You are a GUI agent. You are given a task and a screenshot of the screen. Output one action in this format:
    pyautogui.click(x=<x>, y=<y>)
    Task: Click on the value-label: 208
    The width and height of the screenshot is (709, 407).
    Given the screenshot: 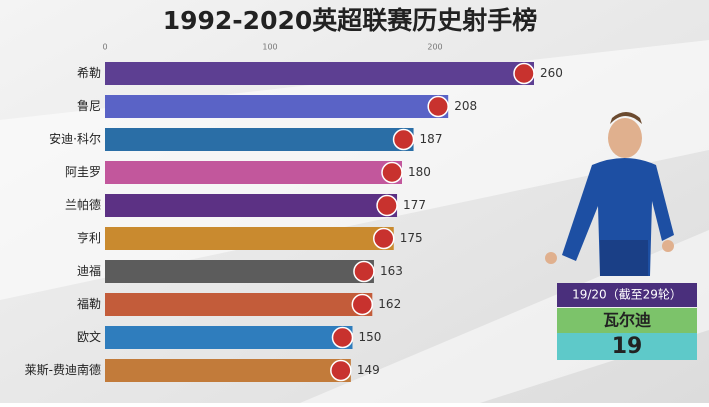 What is the action you would take?
    pyautogui.click(x=465, y=106)
    